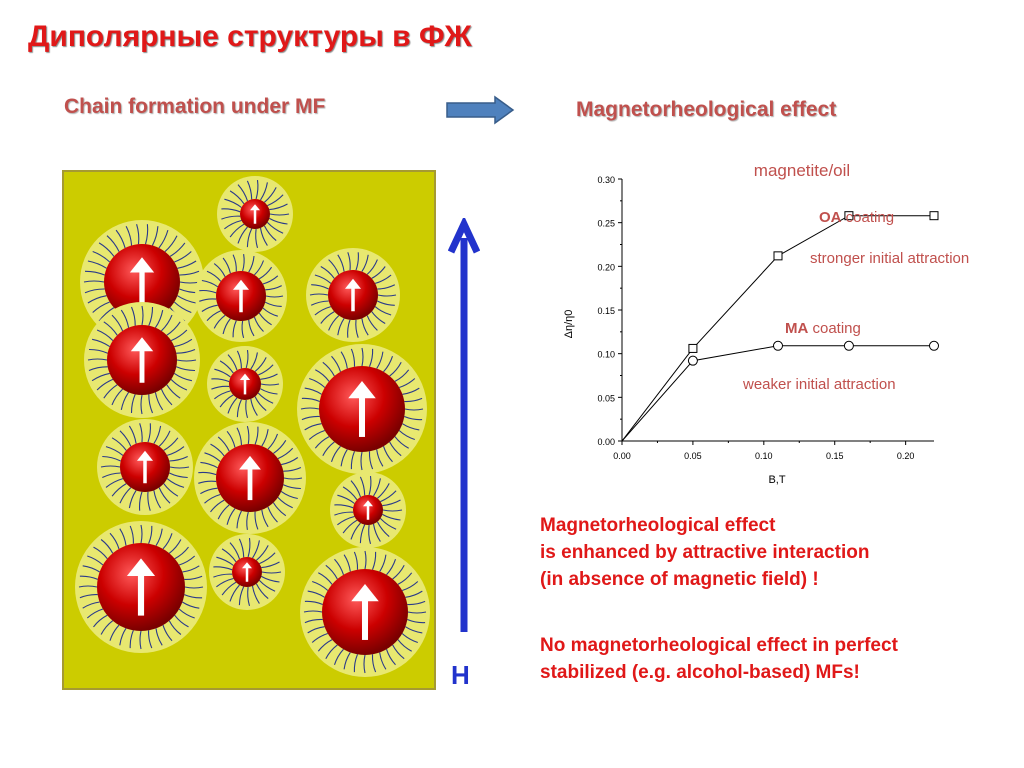  Describe the element at coordinates (460, 675) in the screenshot. I see `field-label: H` at that location.